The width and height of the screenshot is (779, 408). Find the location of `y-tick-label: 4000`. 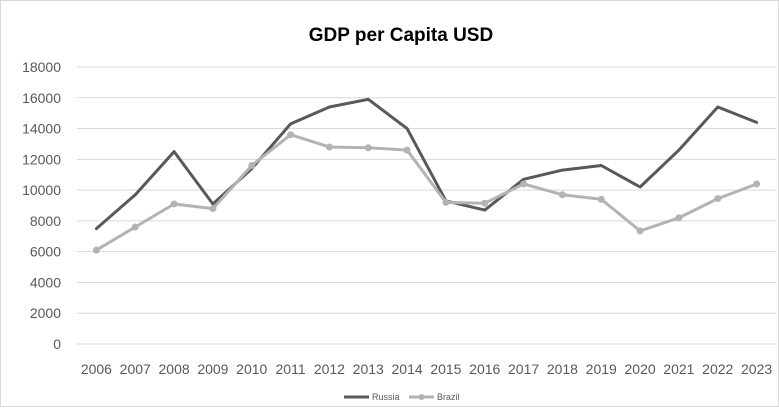

y-tick-label: 4000 is located at coordinates (45, 282).